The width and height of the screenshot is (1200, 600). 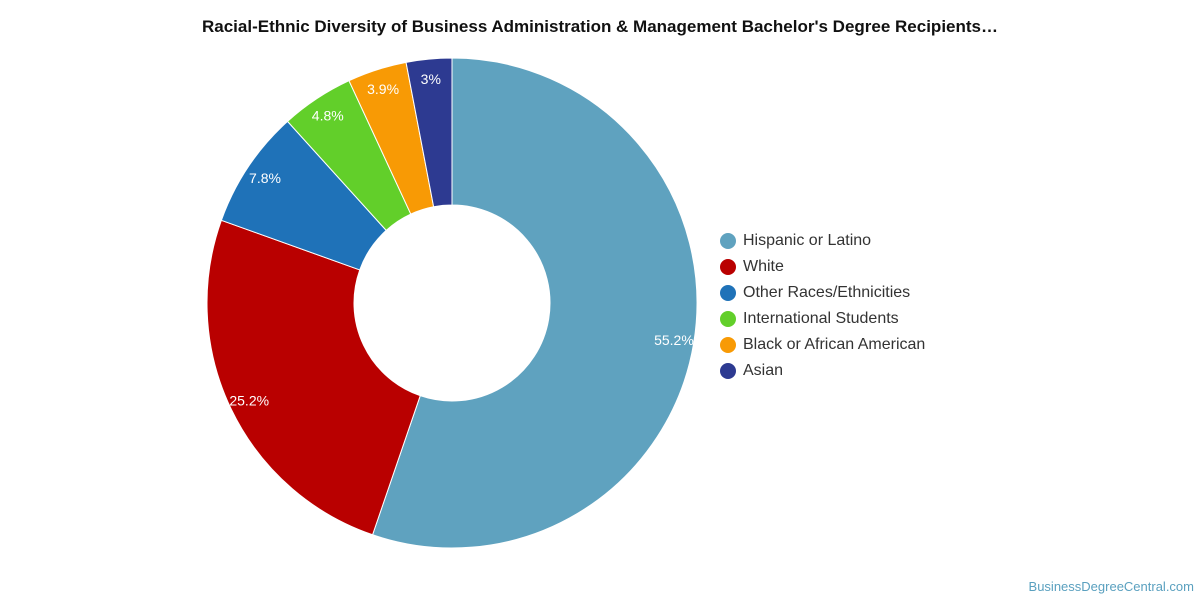 What do you see at coordinates (763, 370) in the screenshot?
I see `legend-label: Asian` at bounding box center [763, 370].